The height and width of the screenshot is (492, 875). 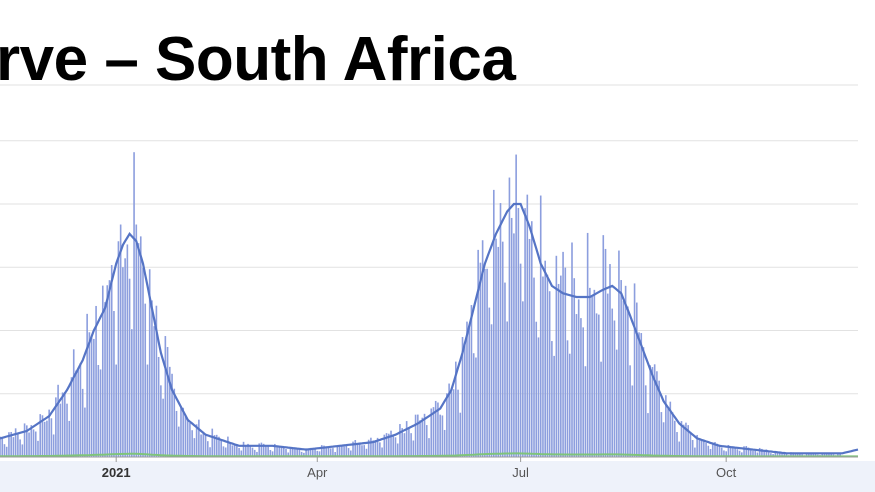 What do you see at coordinates (317, 472) in the screenshot?
I see `x-tick-label-apr: Apr` at bounding box center [317, 472].